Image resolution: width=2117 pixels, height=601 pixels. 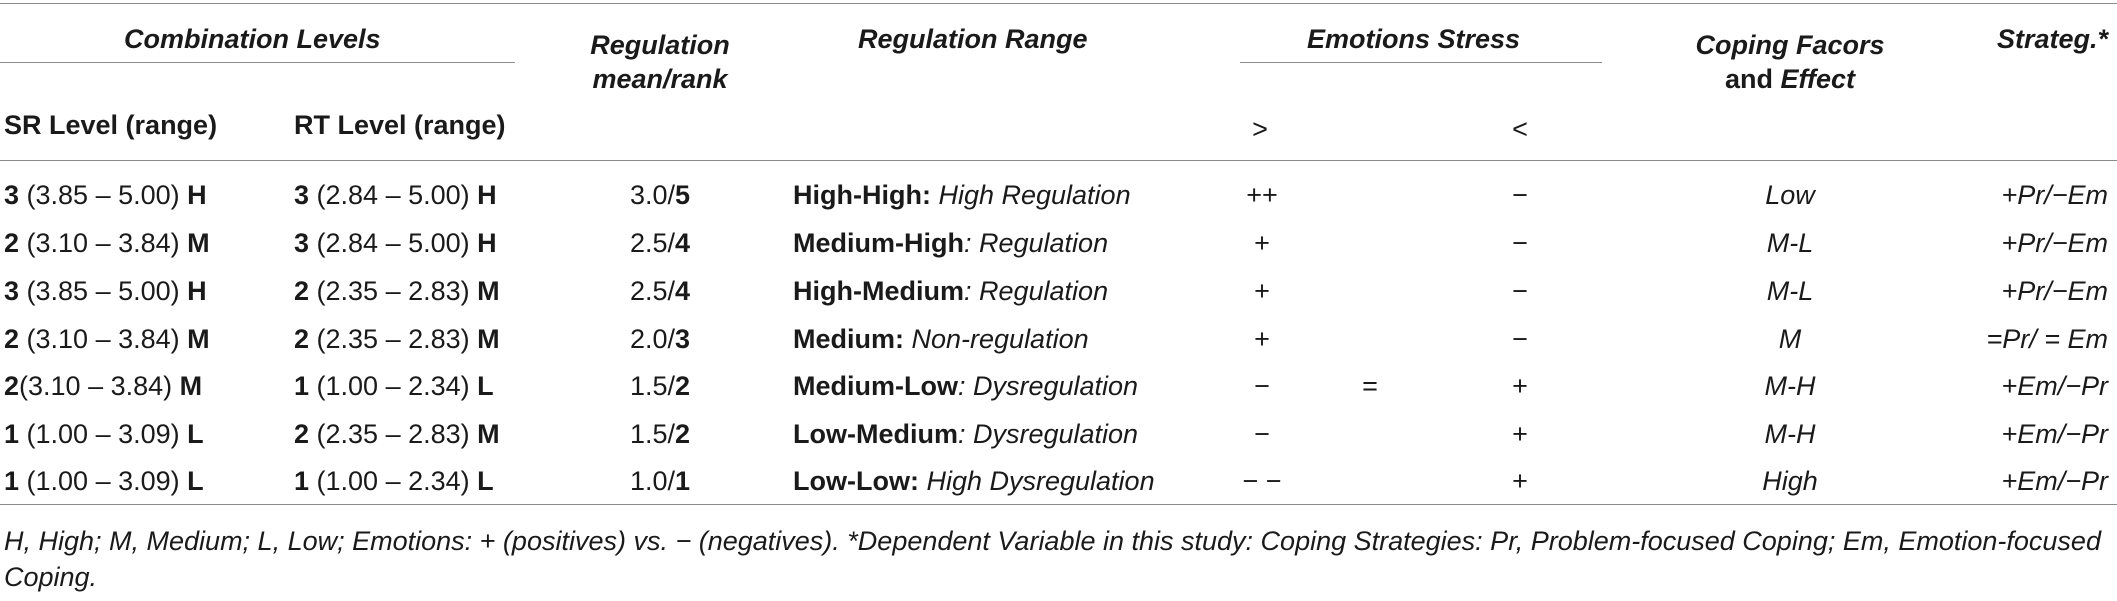 I want to click on emotion-positive: ++, so click(x=1262, y=195).